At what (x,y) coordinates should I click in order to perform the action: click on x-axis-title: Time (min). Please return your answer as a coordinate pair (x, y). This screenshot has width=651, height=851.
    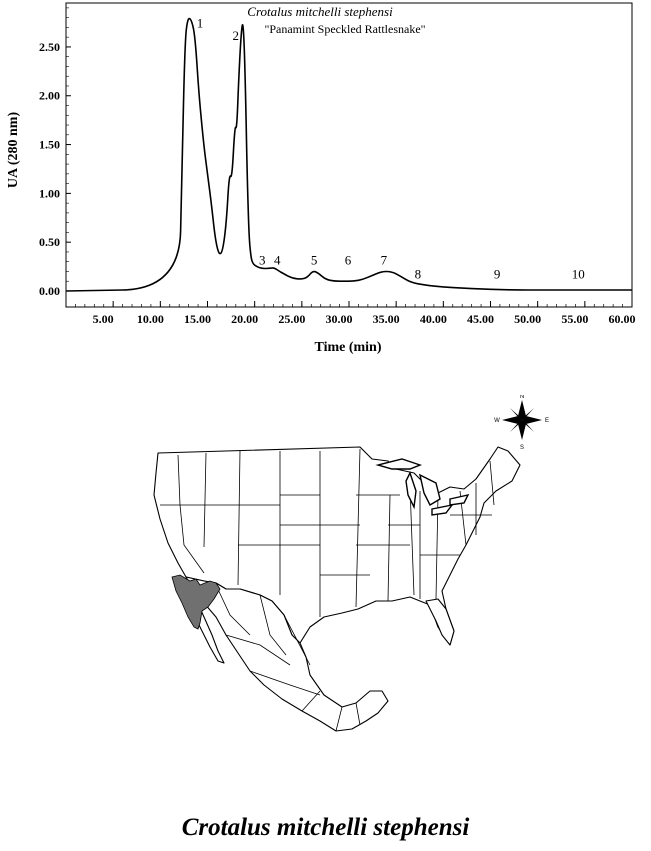
    Looking at the image, I should click on (347, 347).